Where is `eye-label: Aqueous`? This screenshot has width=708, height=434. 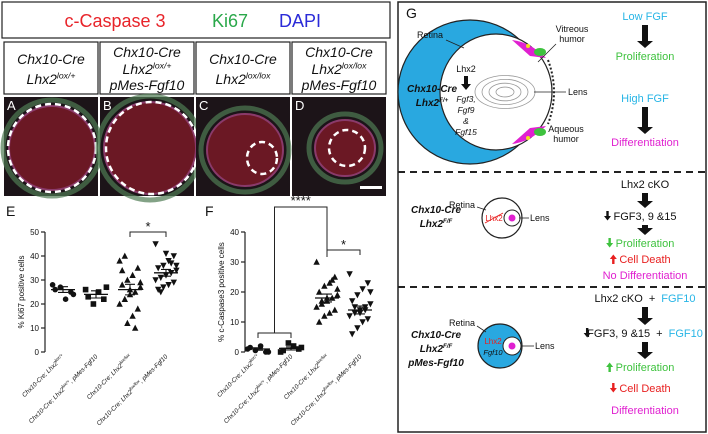 eye-label: Aqueous is located at coordinates (566, 129).